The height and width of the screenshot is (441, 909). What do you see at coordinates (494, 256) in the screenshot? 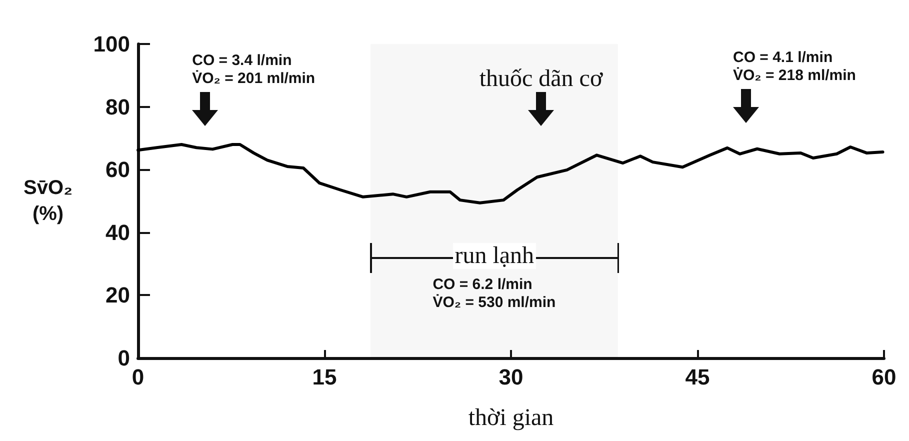
I see `band-label: run lạnh` at bounding box center [494, 256].